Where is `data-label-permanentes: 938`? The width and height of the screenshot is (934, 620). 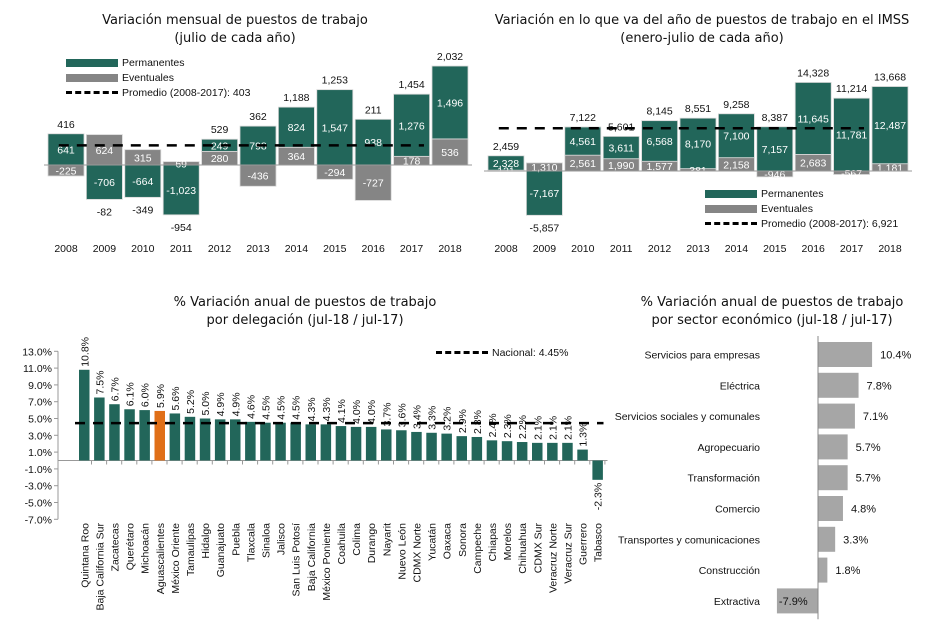
data-label-permanentes: 938 is located at coordinates (373, 143).